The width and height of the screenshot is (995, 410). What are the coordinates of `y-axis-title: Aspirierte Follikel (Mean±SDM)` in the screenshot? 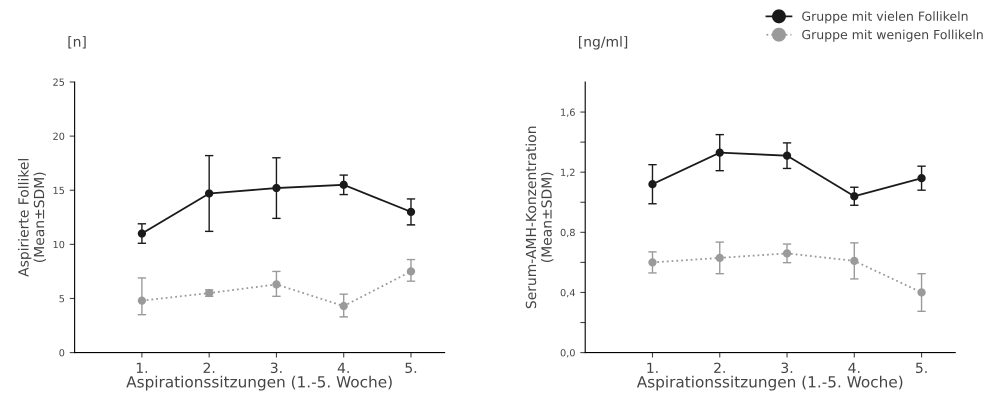 It's located at (32, 218).